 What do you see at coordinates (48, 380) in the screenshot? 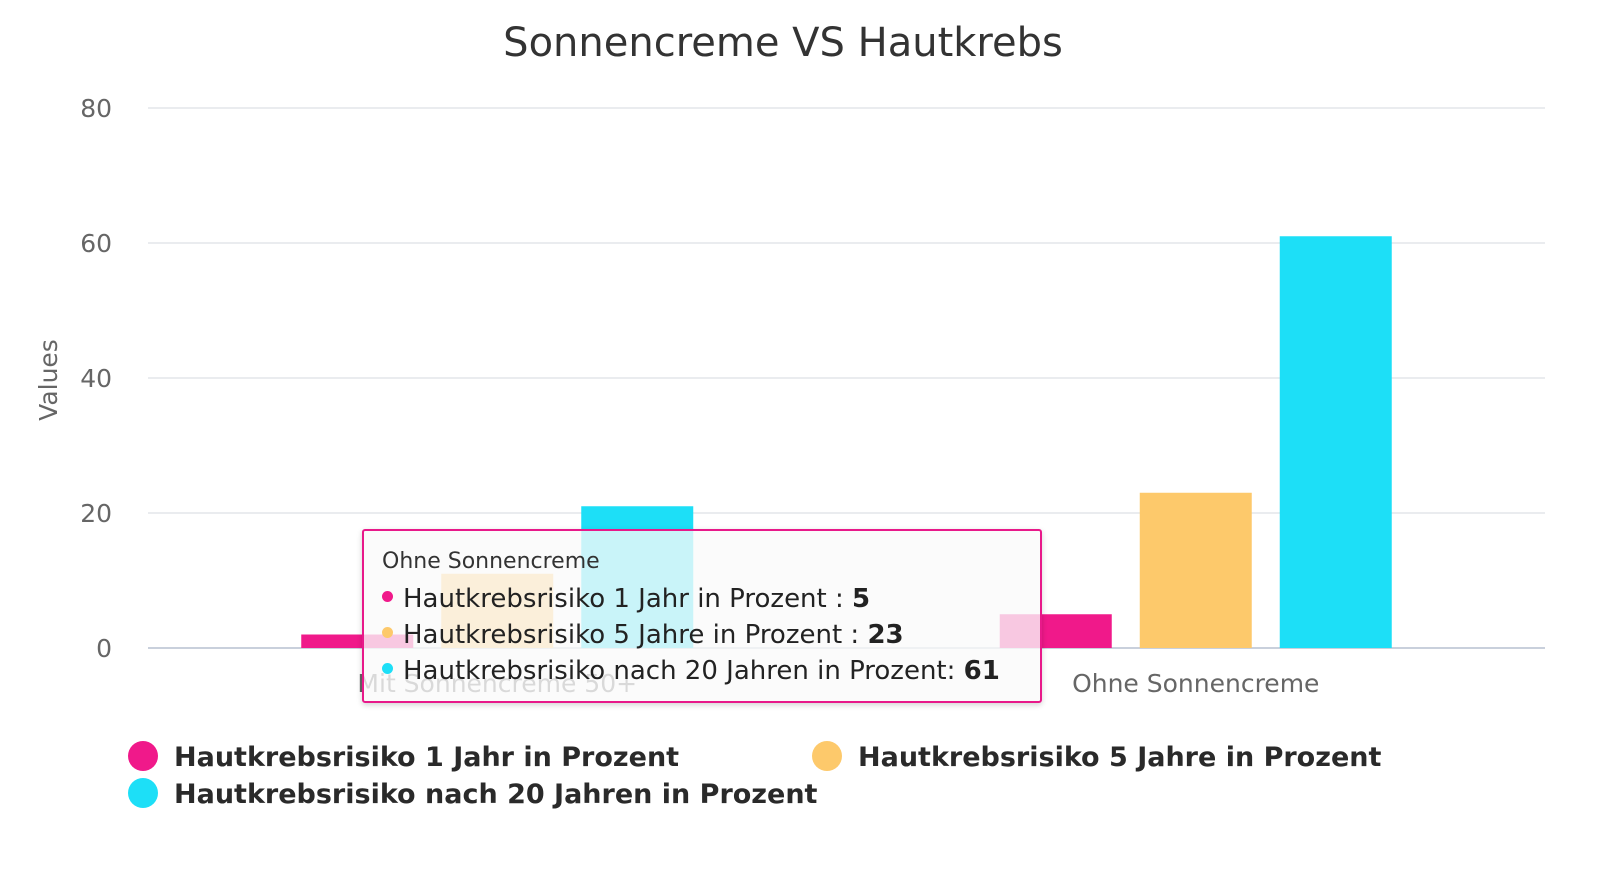
I see `y-axis-label: Values` at bounding box center [48, 380].